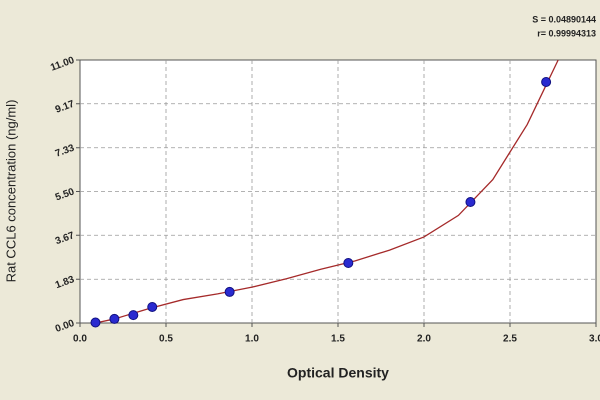  Describe the element at coordinates (566, 33) in the screenshot. I see `annotation: r= 0.99994313` at that location.